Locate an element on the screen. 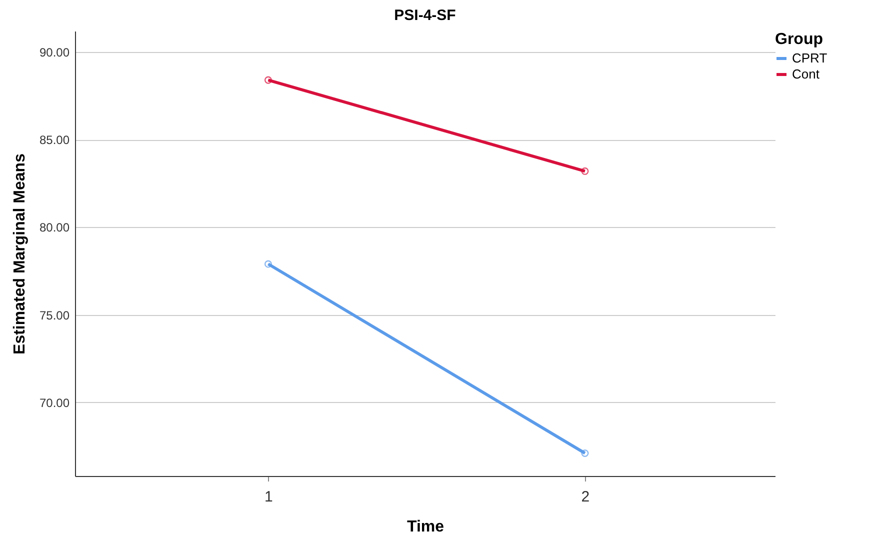 The image size is (869, 542). chart-title: PSI-4-SF is located at coordinates (425, 15).